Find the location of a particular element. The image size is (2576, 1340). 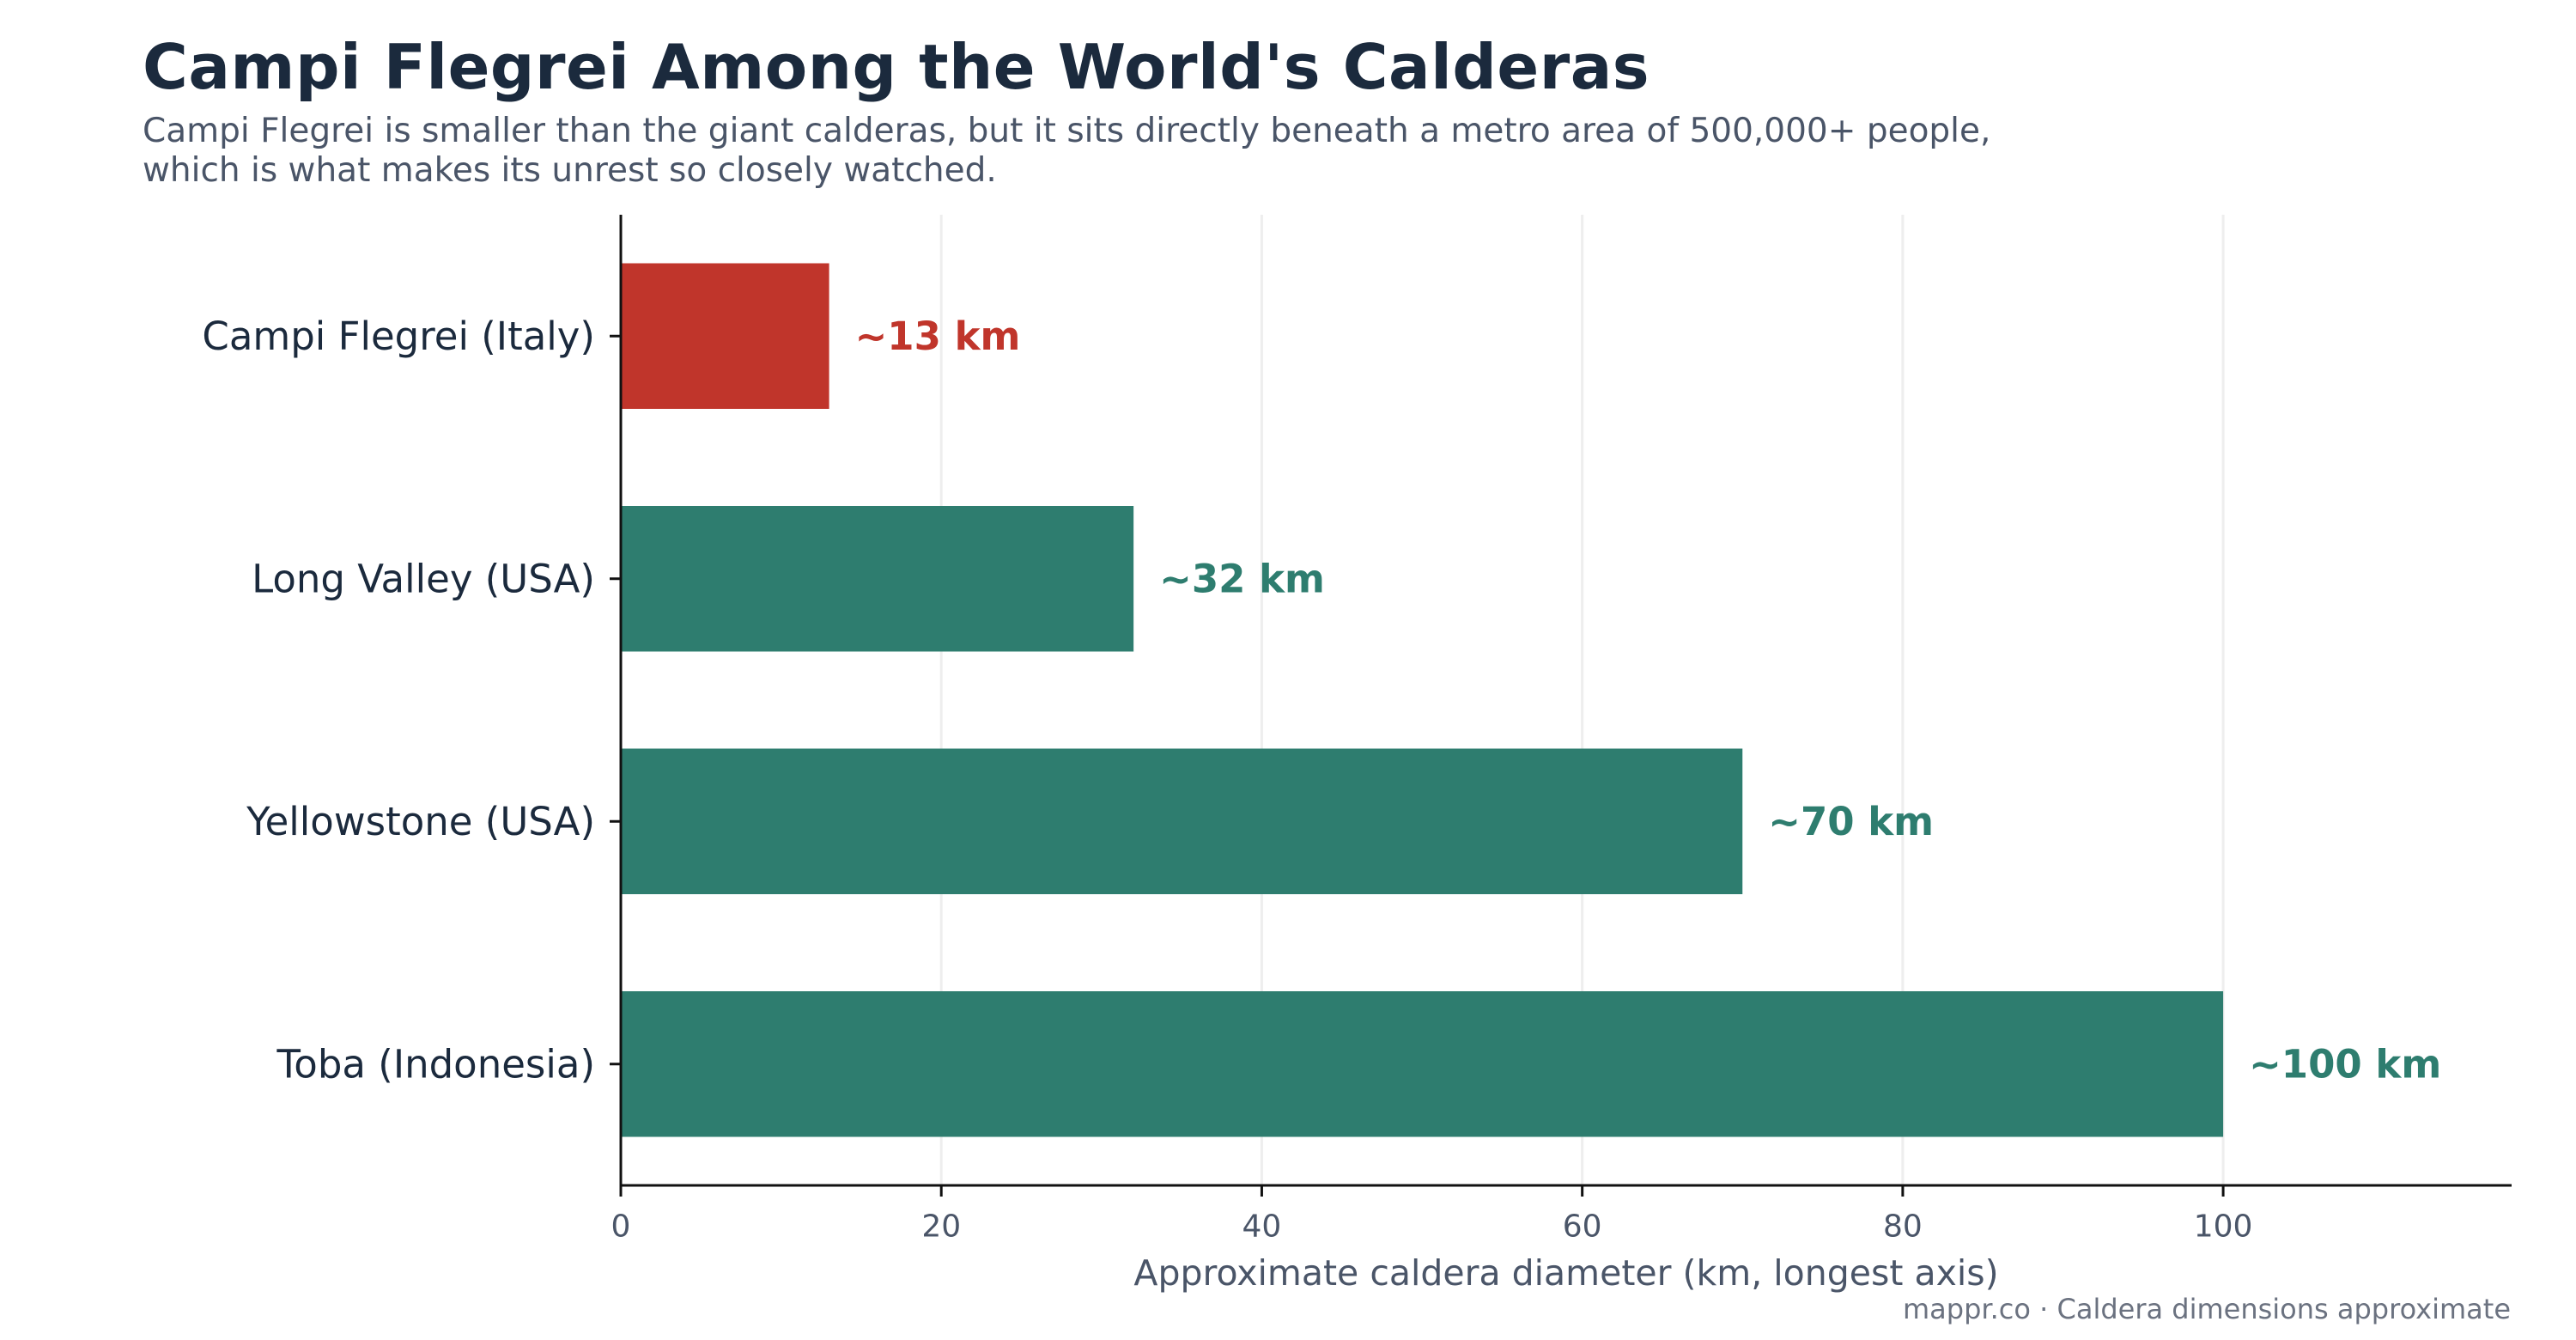

chart-title: Campi Flegrei Among the World's Calderas is located at coordinates (896, 67).